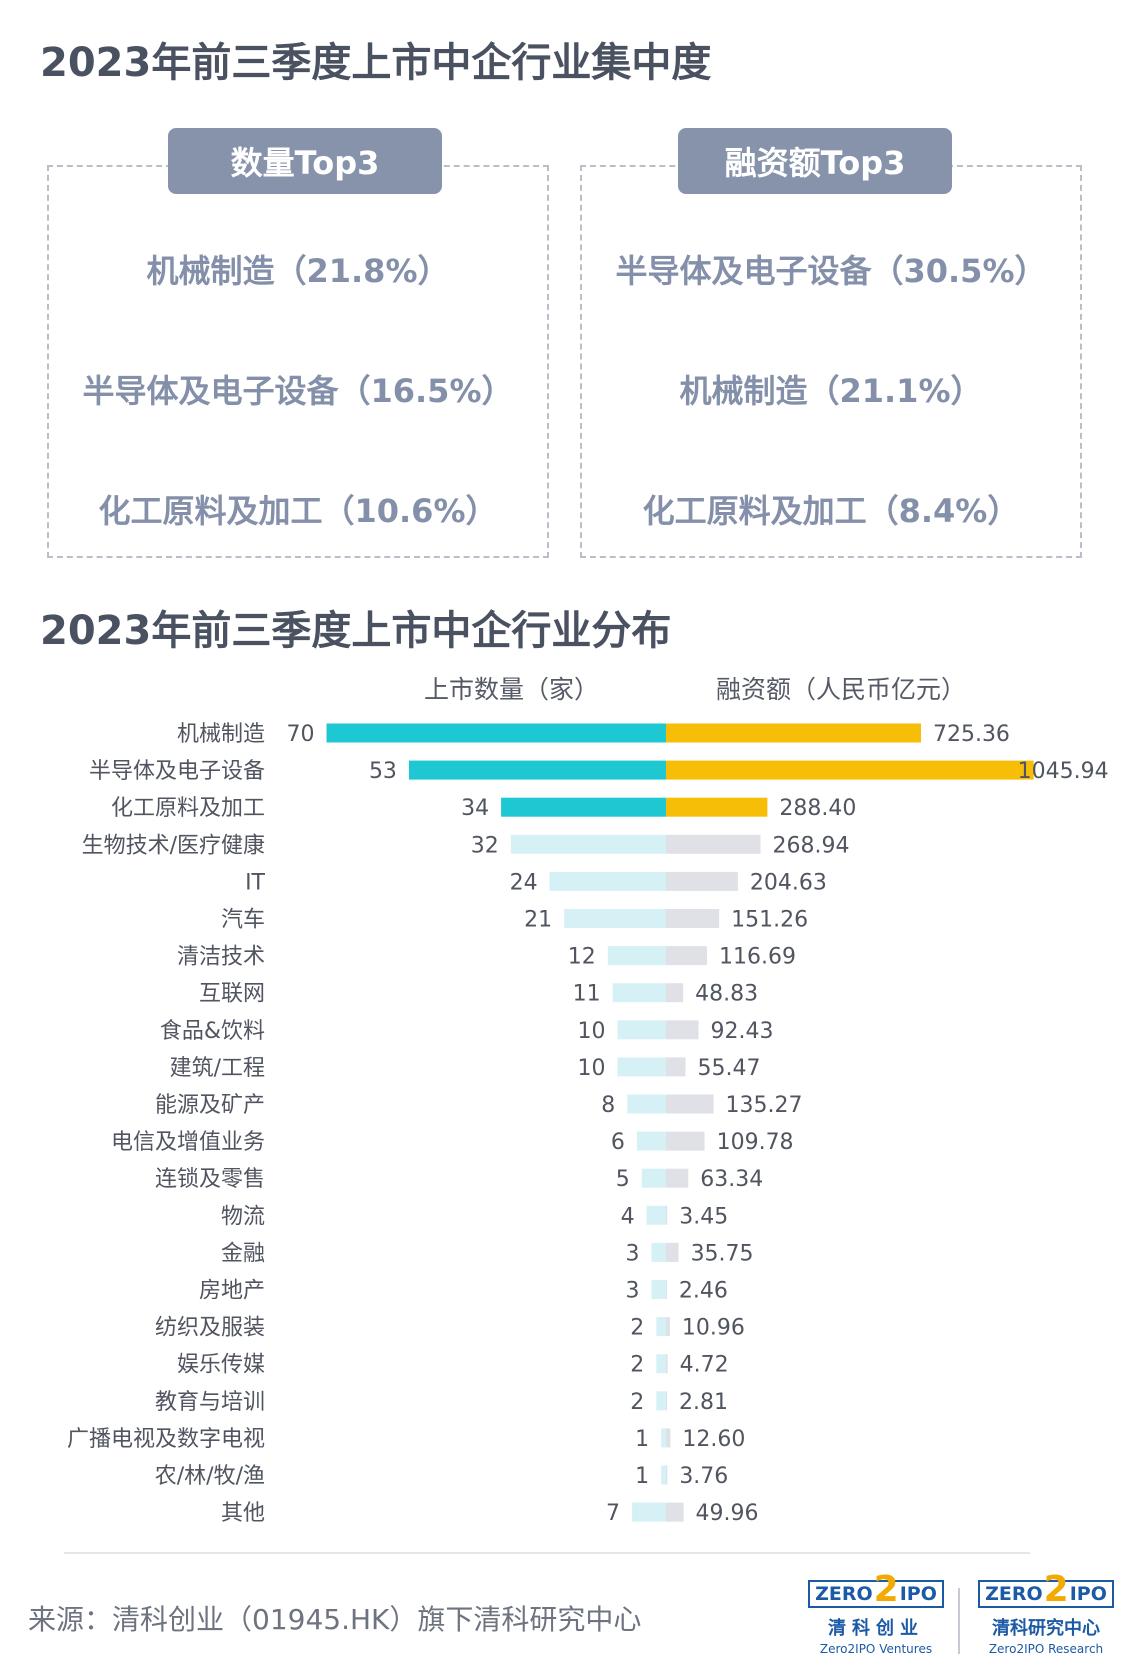 The height and width of the screenshot is (1673, 1130). I want to click on logo-en-name: Zero2IPO Ventures, so click(876, 1649).